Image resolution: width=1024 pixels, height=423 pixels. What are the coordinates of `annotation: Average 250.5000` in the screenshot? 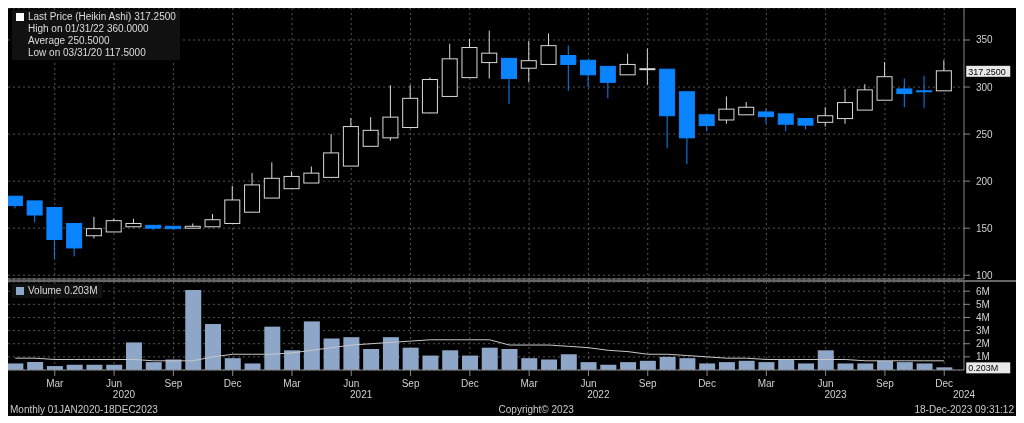 It's located at (69, 41).